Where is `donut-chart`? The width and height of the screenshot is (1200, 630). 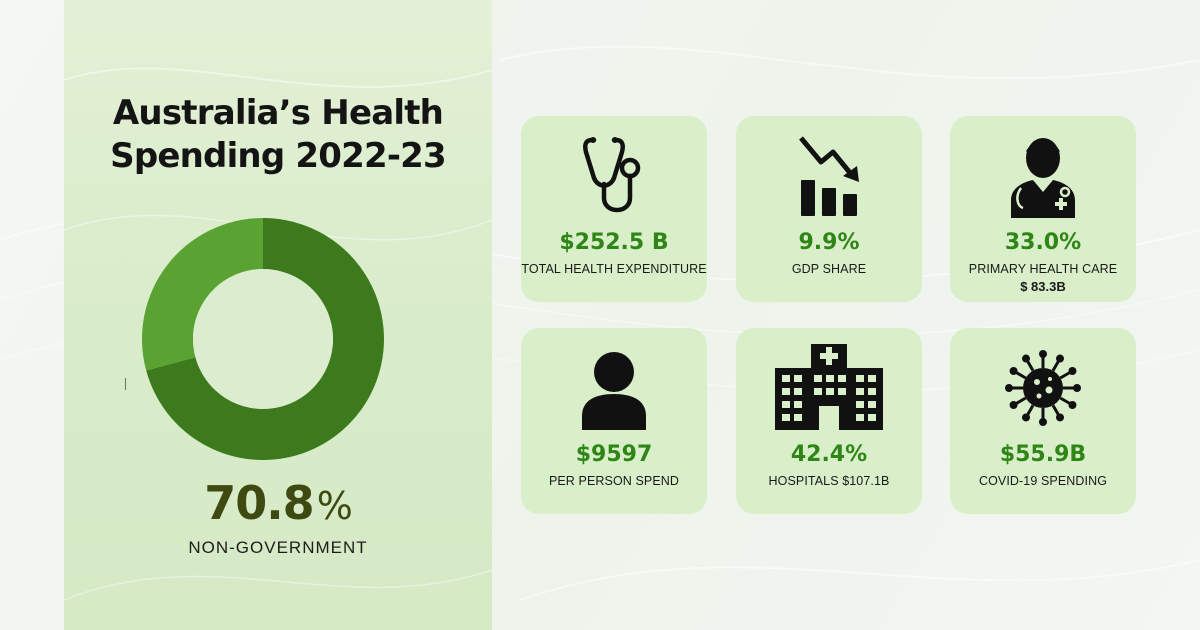
donut-chart is located at coordinates (263, 339).